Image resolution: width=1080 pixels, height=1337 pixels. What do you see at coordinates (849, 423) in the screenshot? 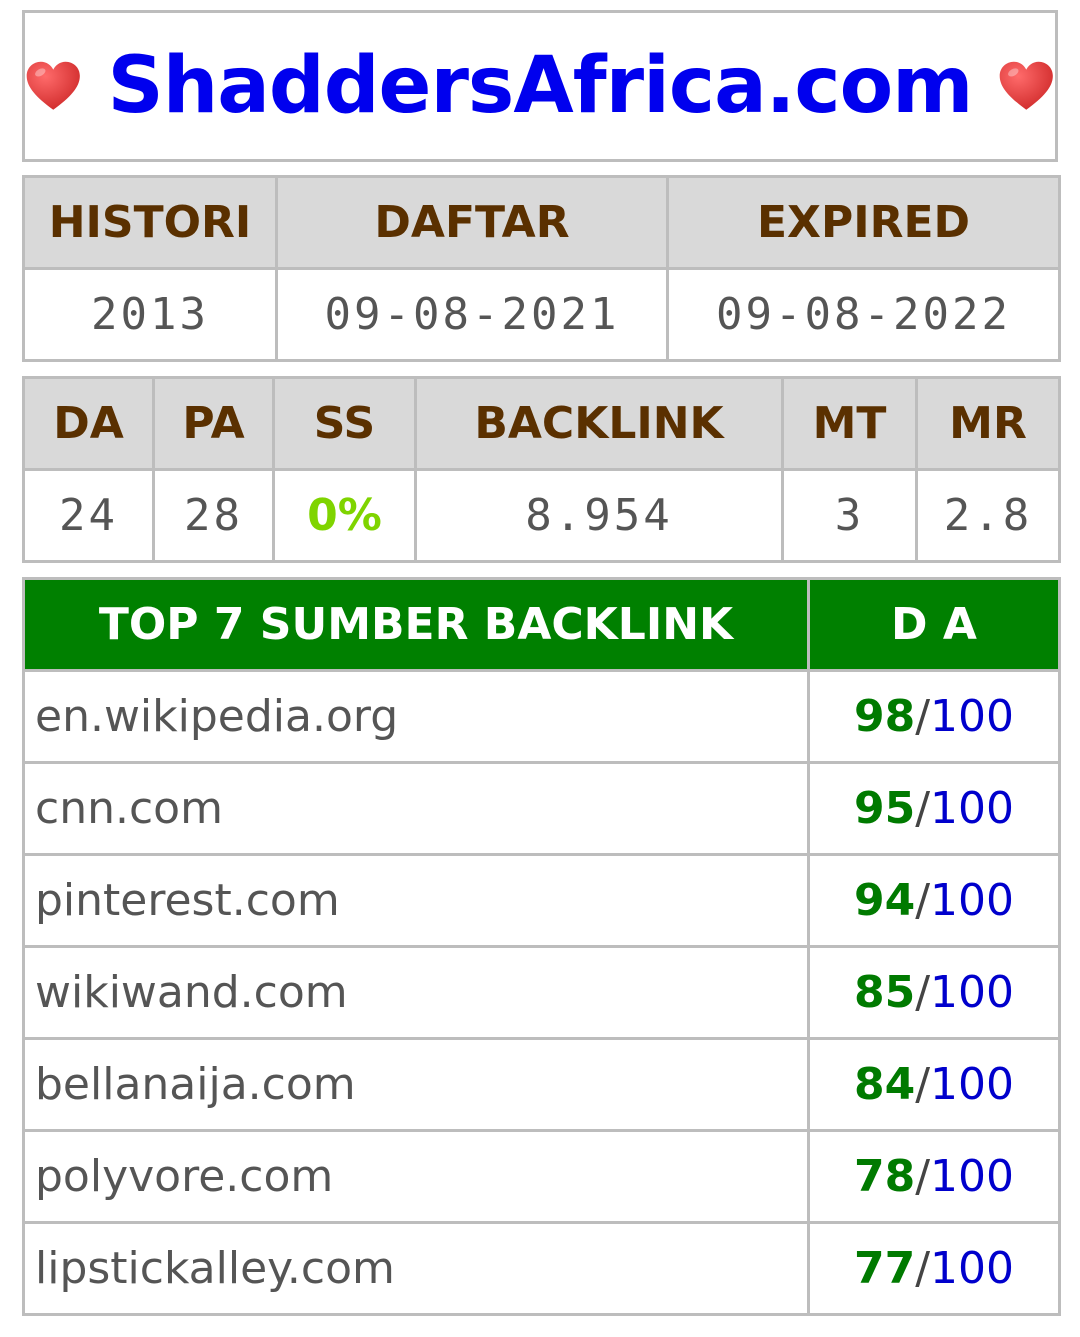
I see `header-mt: MT` at bounding box center [849, 423].